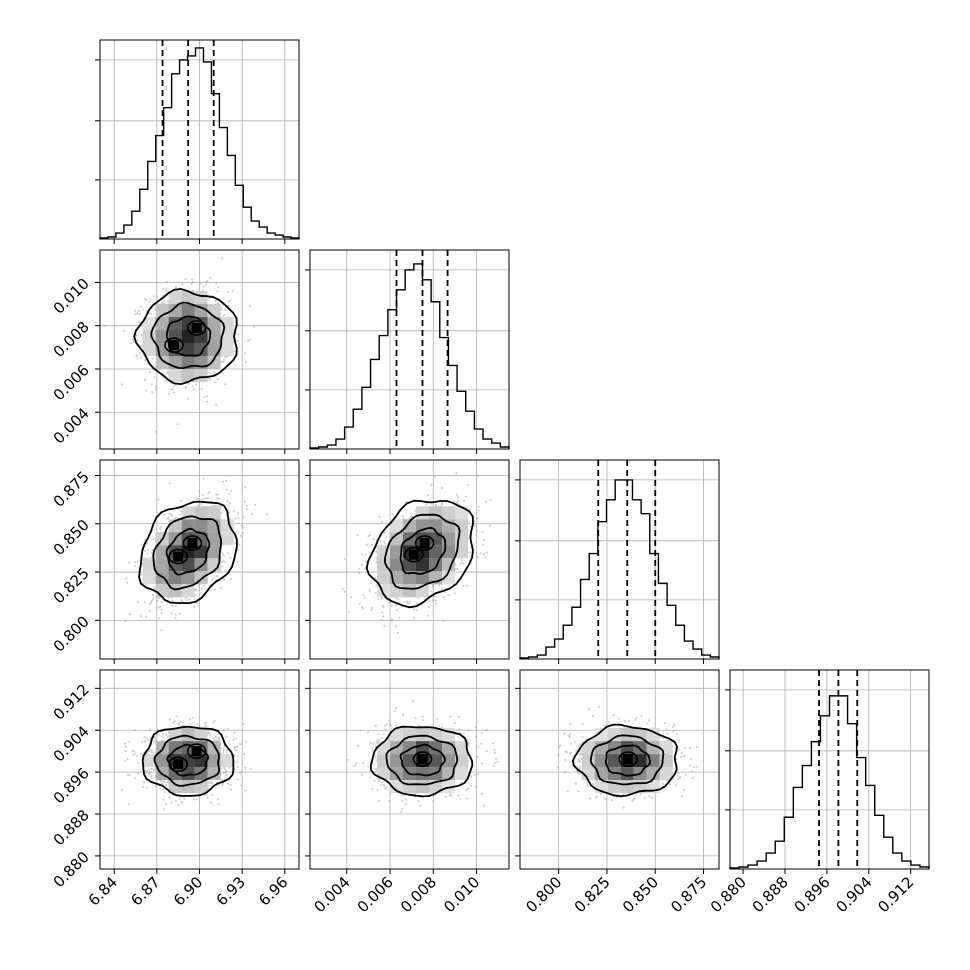  I want to click on x-tick-label: 0.800, so click(543, 894).